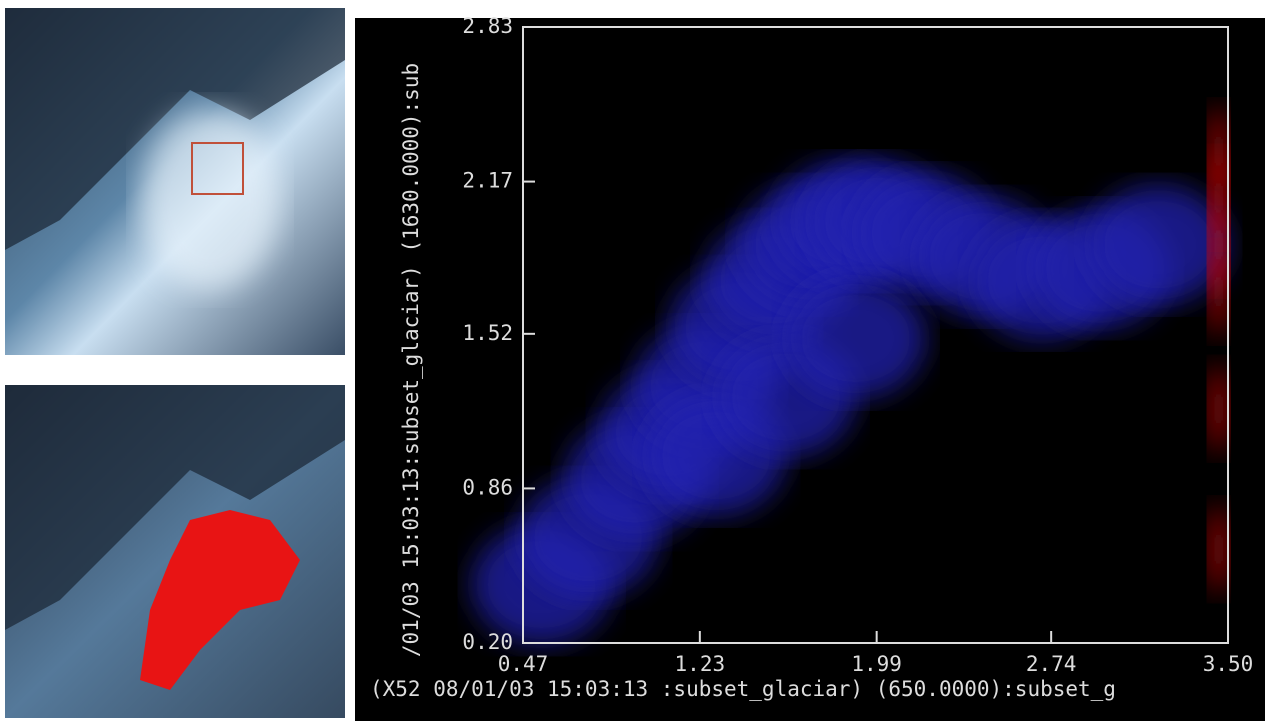  What do you see at coordinates (876, 664) in the screenshot?
I see `x-tick-label: 1.99` at bounding box center [876, 664].